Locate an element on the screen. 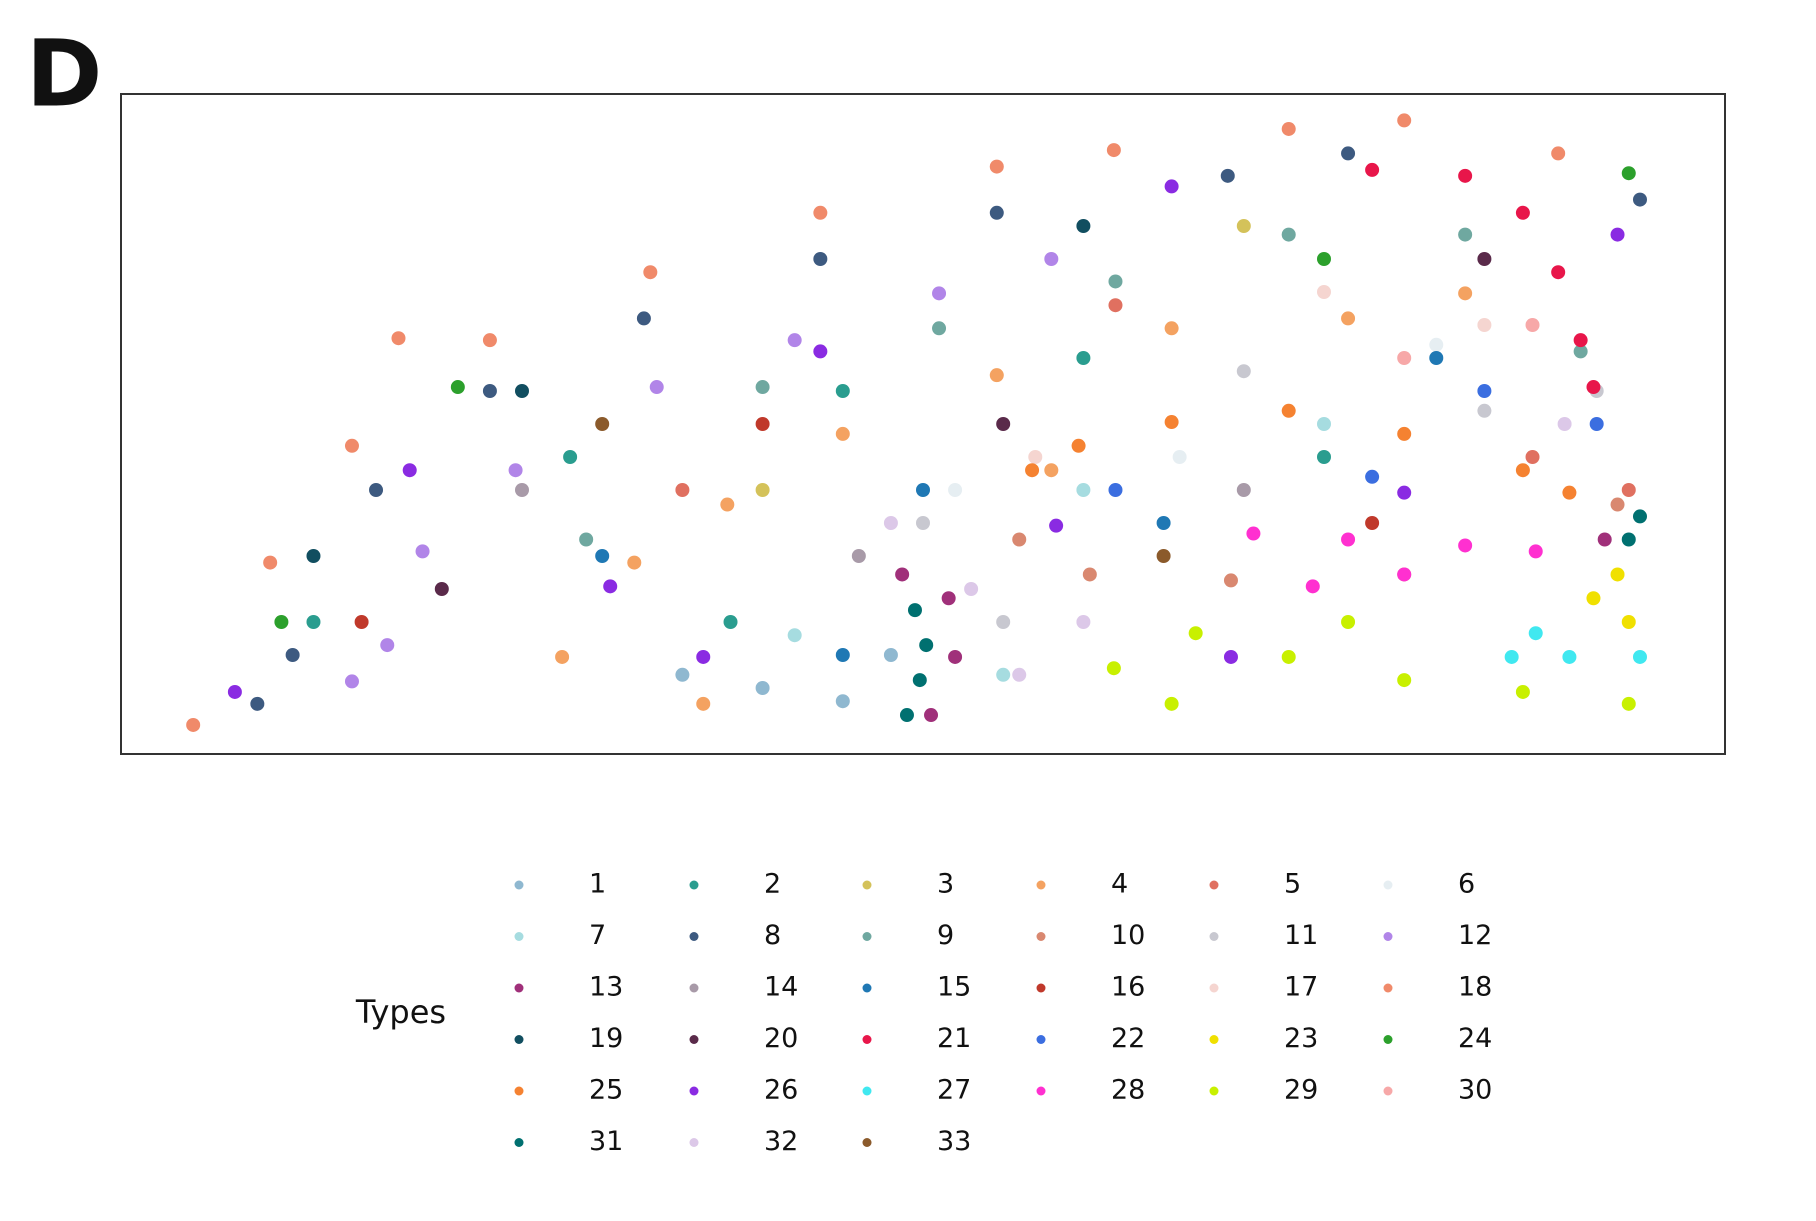  legend-label: 16 is located at coordinates (1128, 987).